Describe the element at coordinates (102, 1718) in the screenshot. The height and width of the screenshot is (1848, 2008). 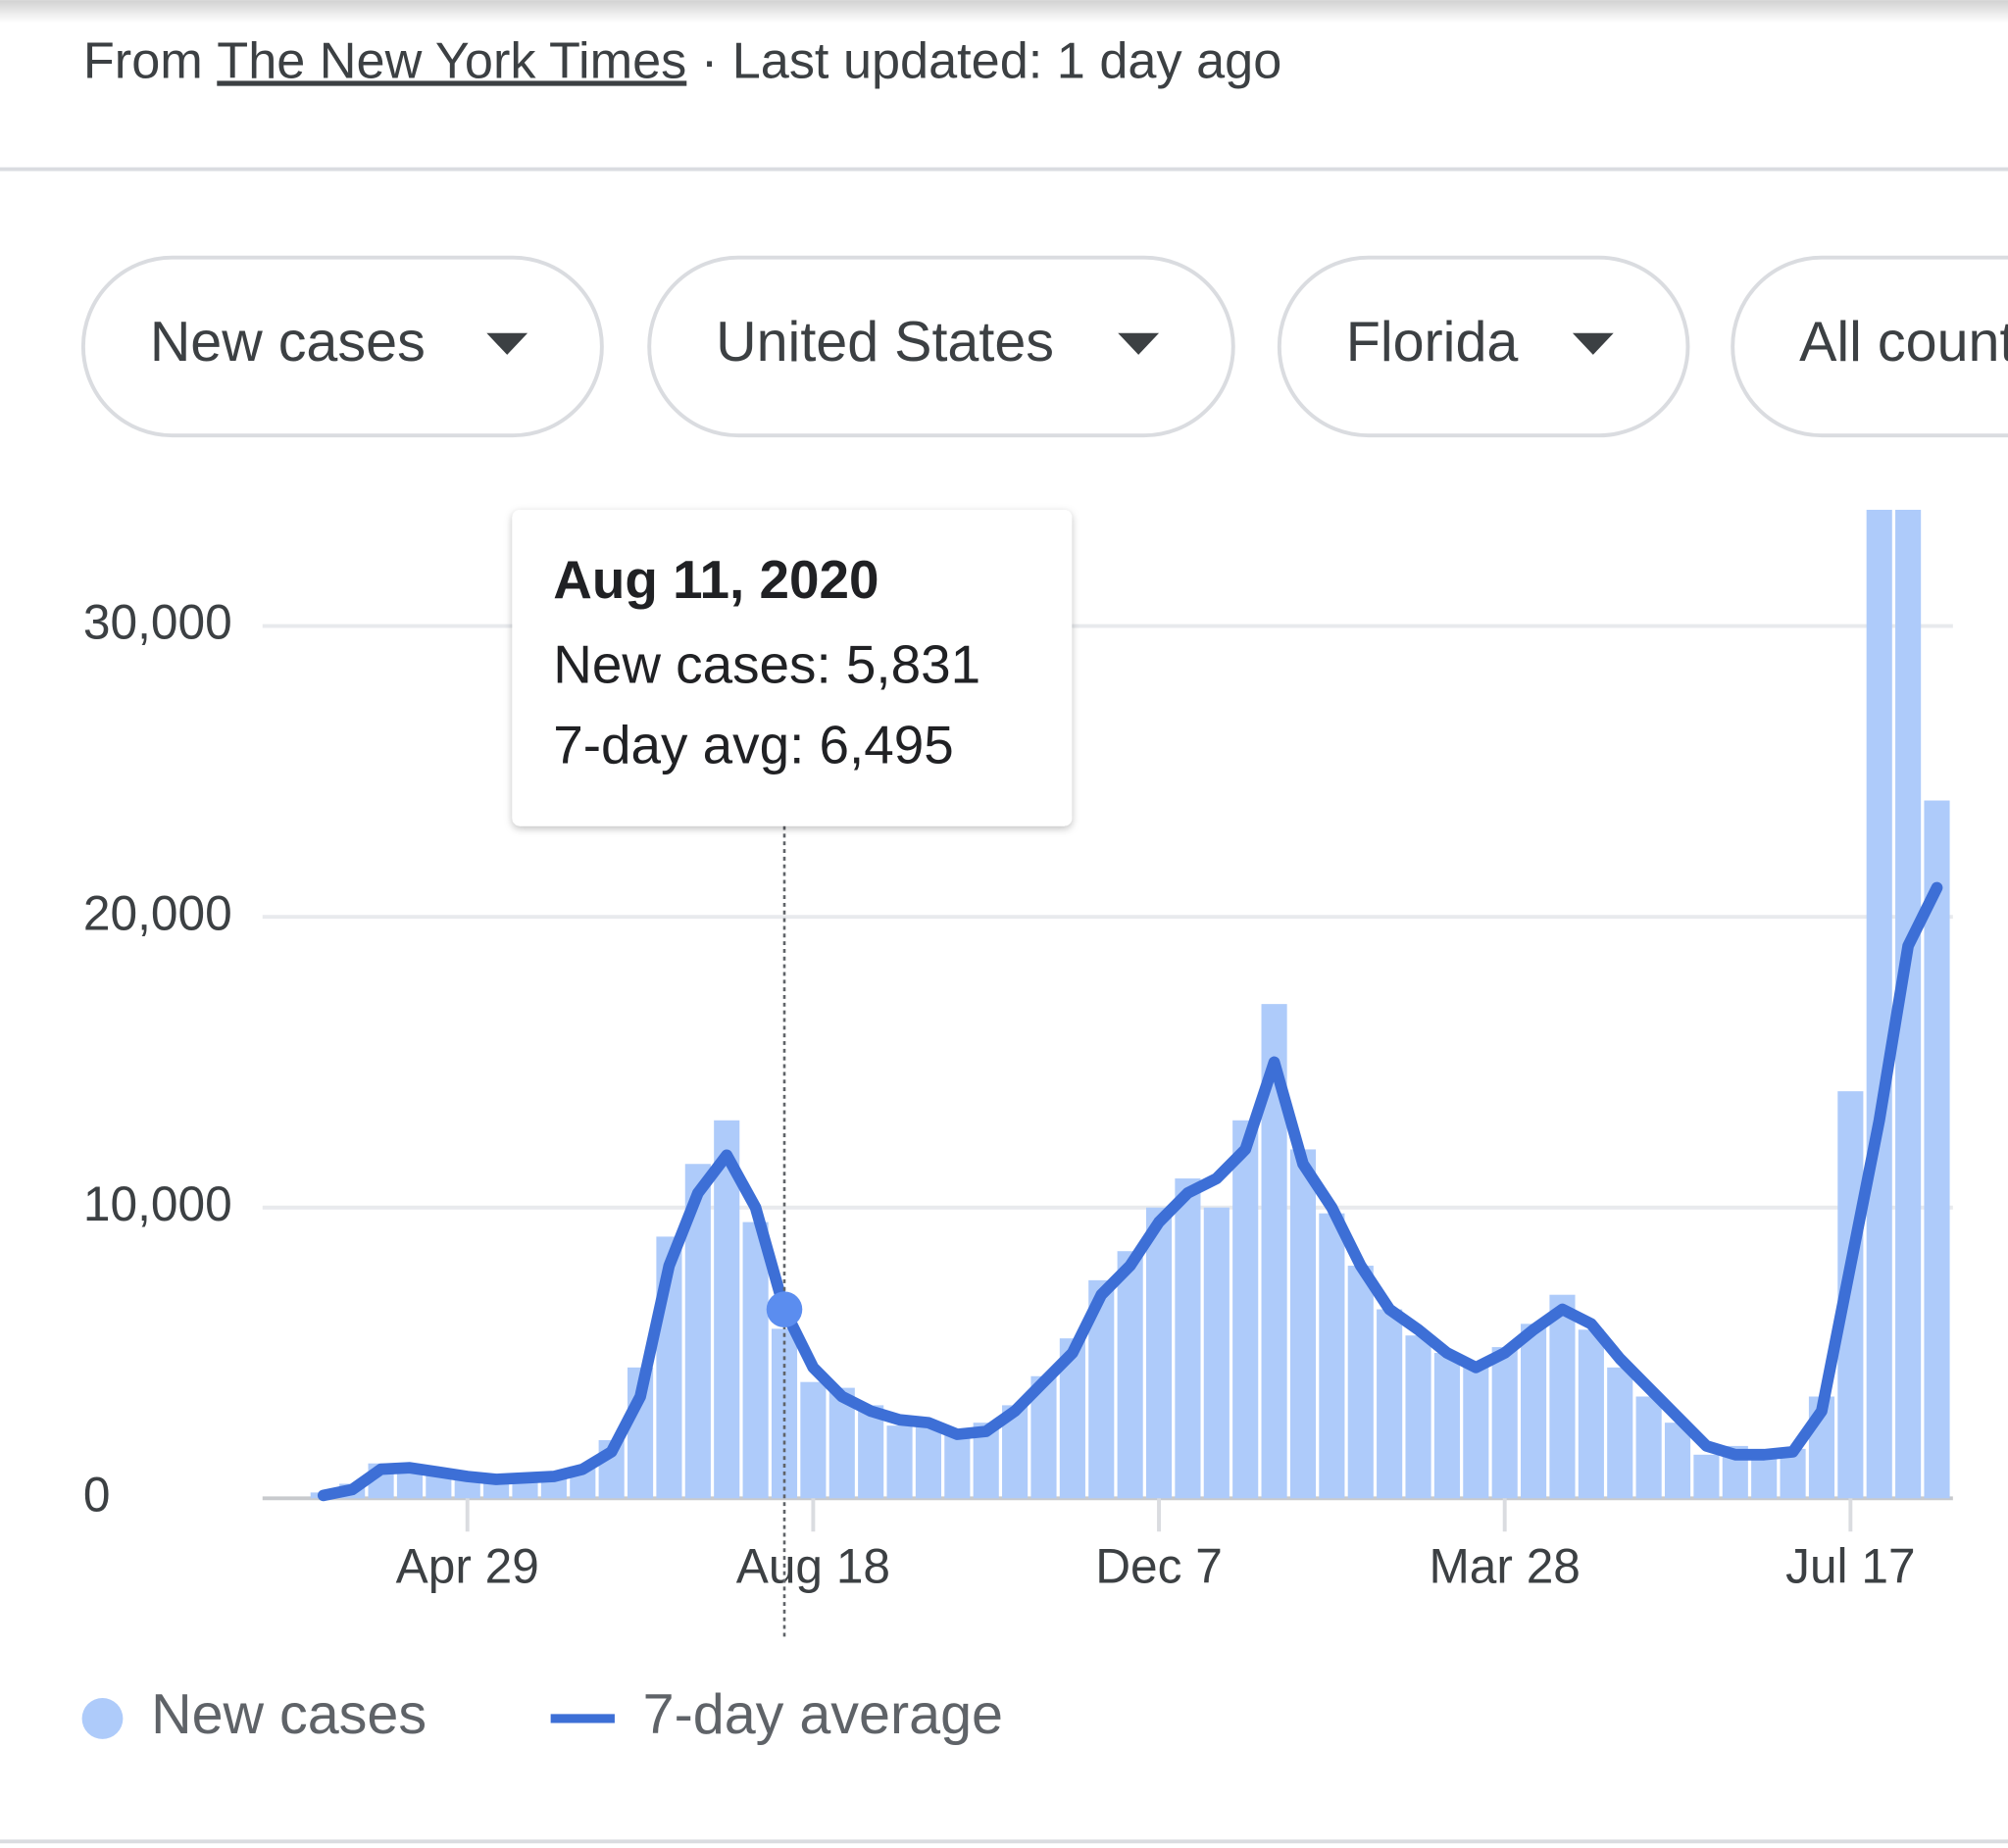
I see `legend-swatch` at that location.